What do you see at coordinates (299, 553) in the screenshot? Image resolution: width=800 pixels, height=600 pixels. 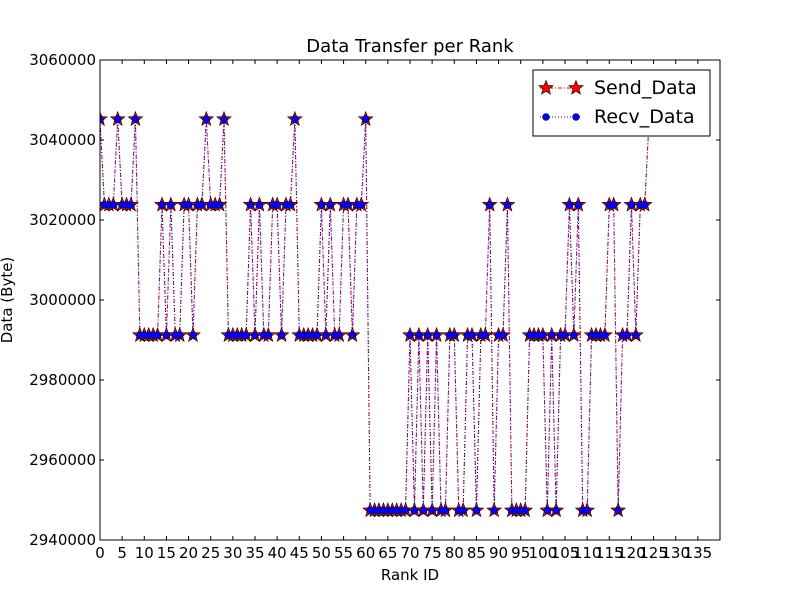 I see `x-tick-label: 45` at bounding box center [299, 553].